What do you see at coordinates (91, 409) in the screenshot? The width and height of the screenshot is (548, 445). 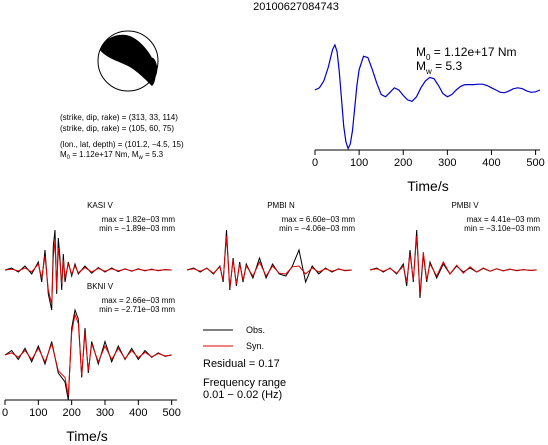 I see `waveform-x-ticks: 0 100 200 300 400 500` at bounding box center [91, 409].